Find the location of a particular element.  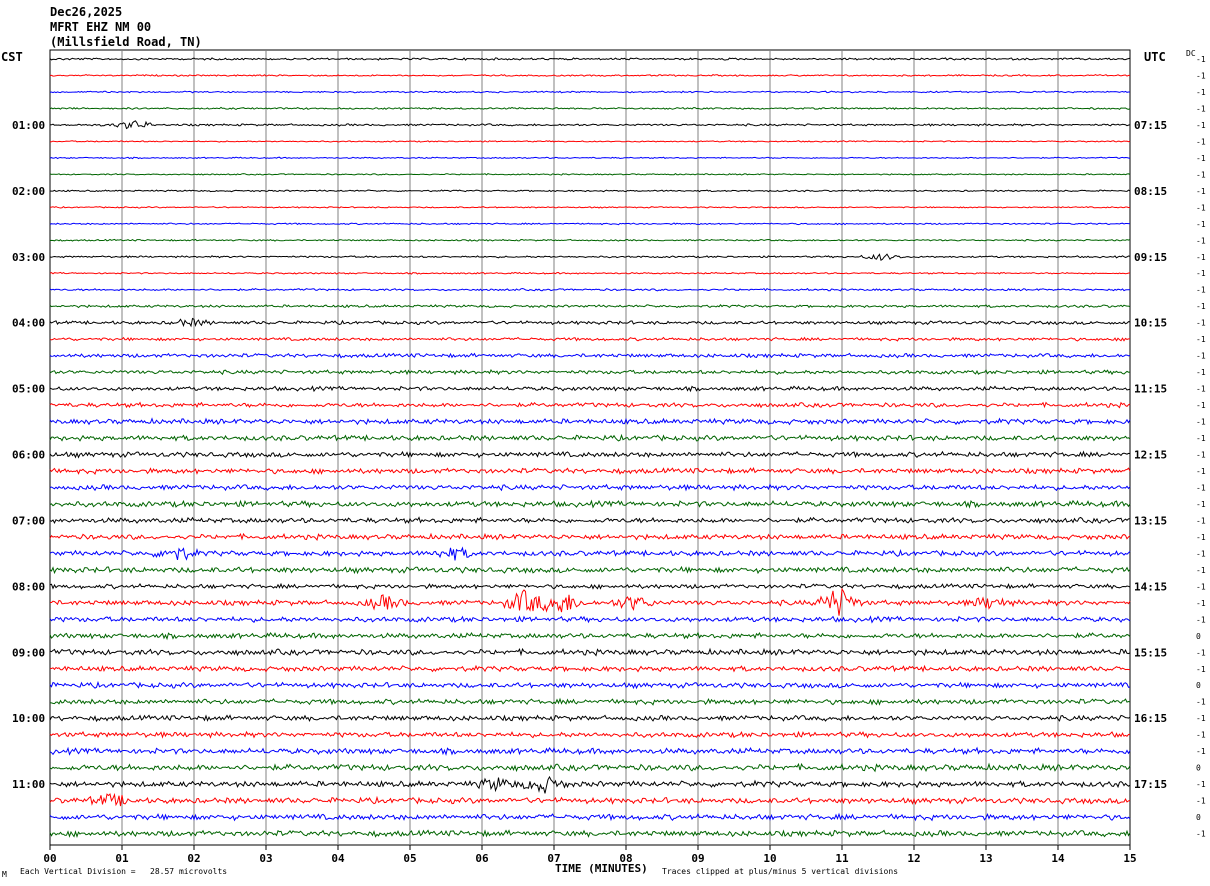

left-hour-label: 11:00 is located at coordinates (28, 784).